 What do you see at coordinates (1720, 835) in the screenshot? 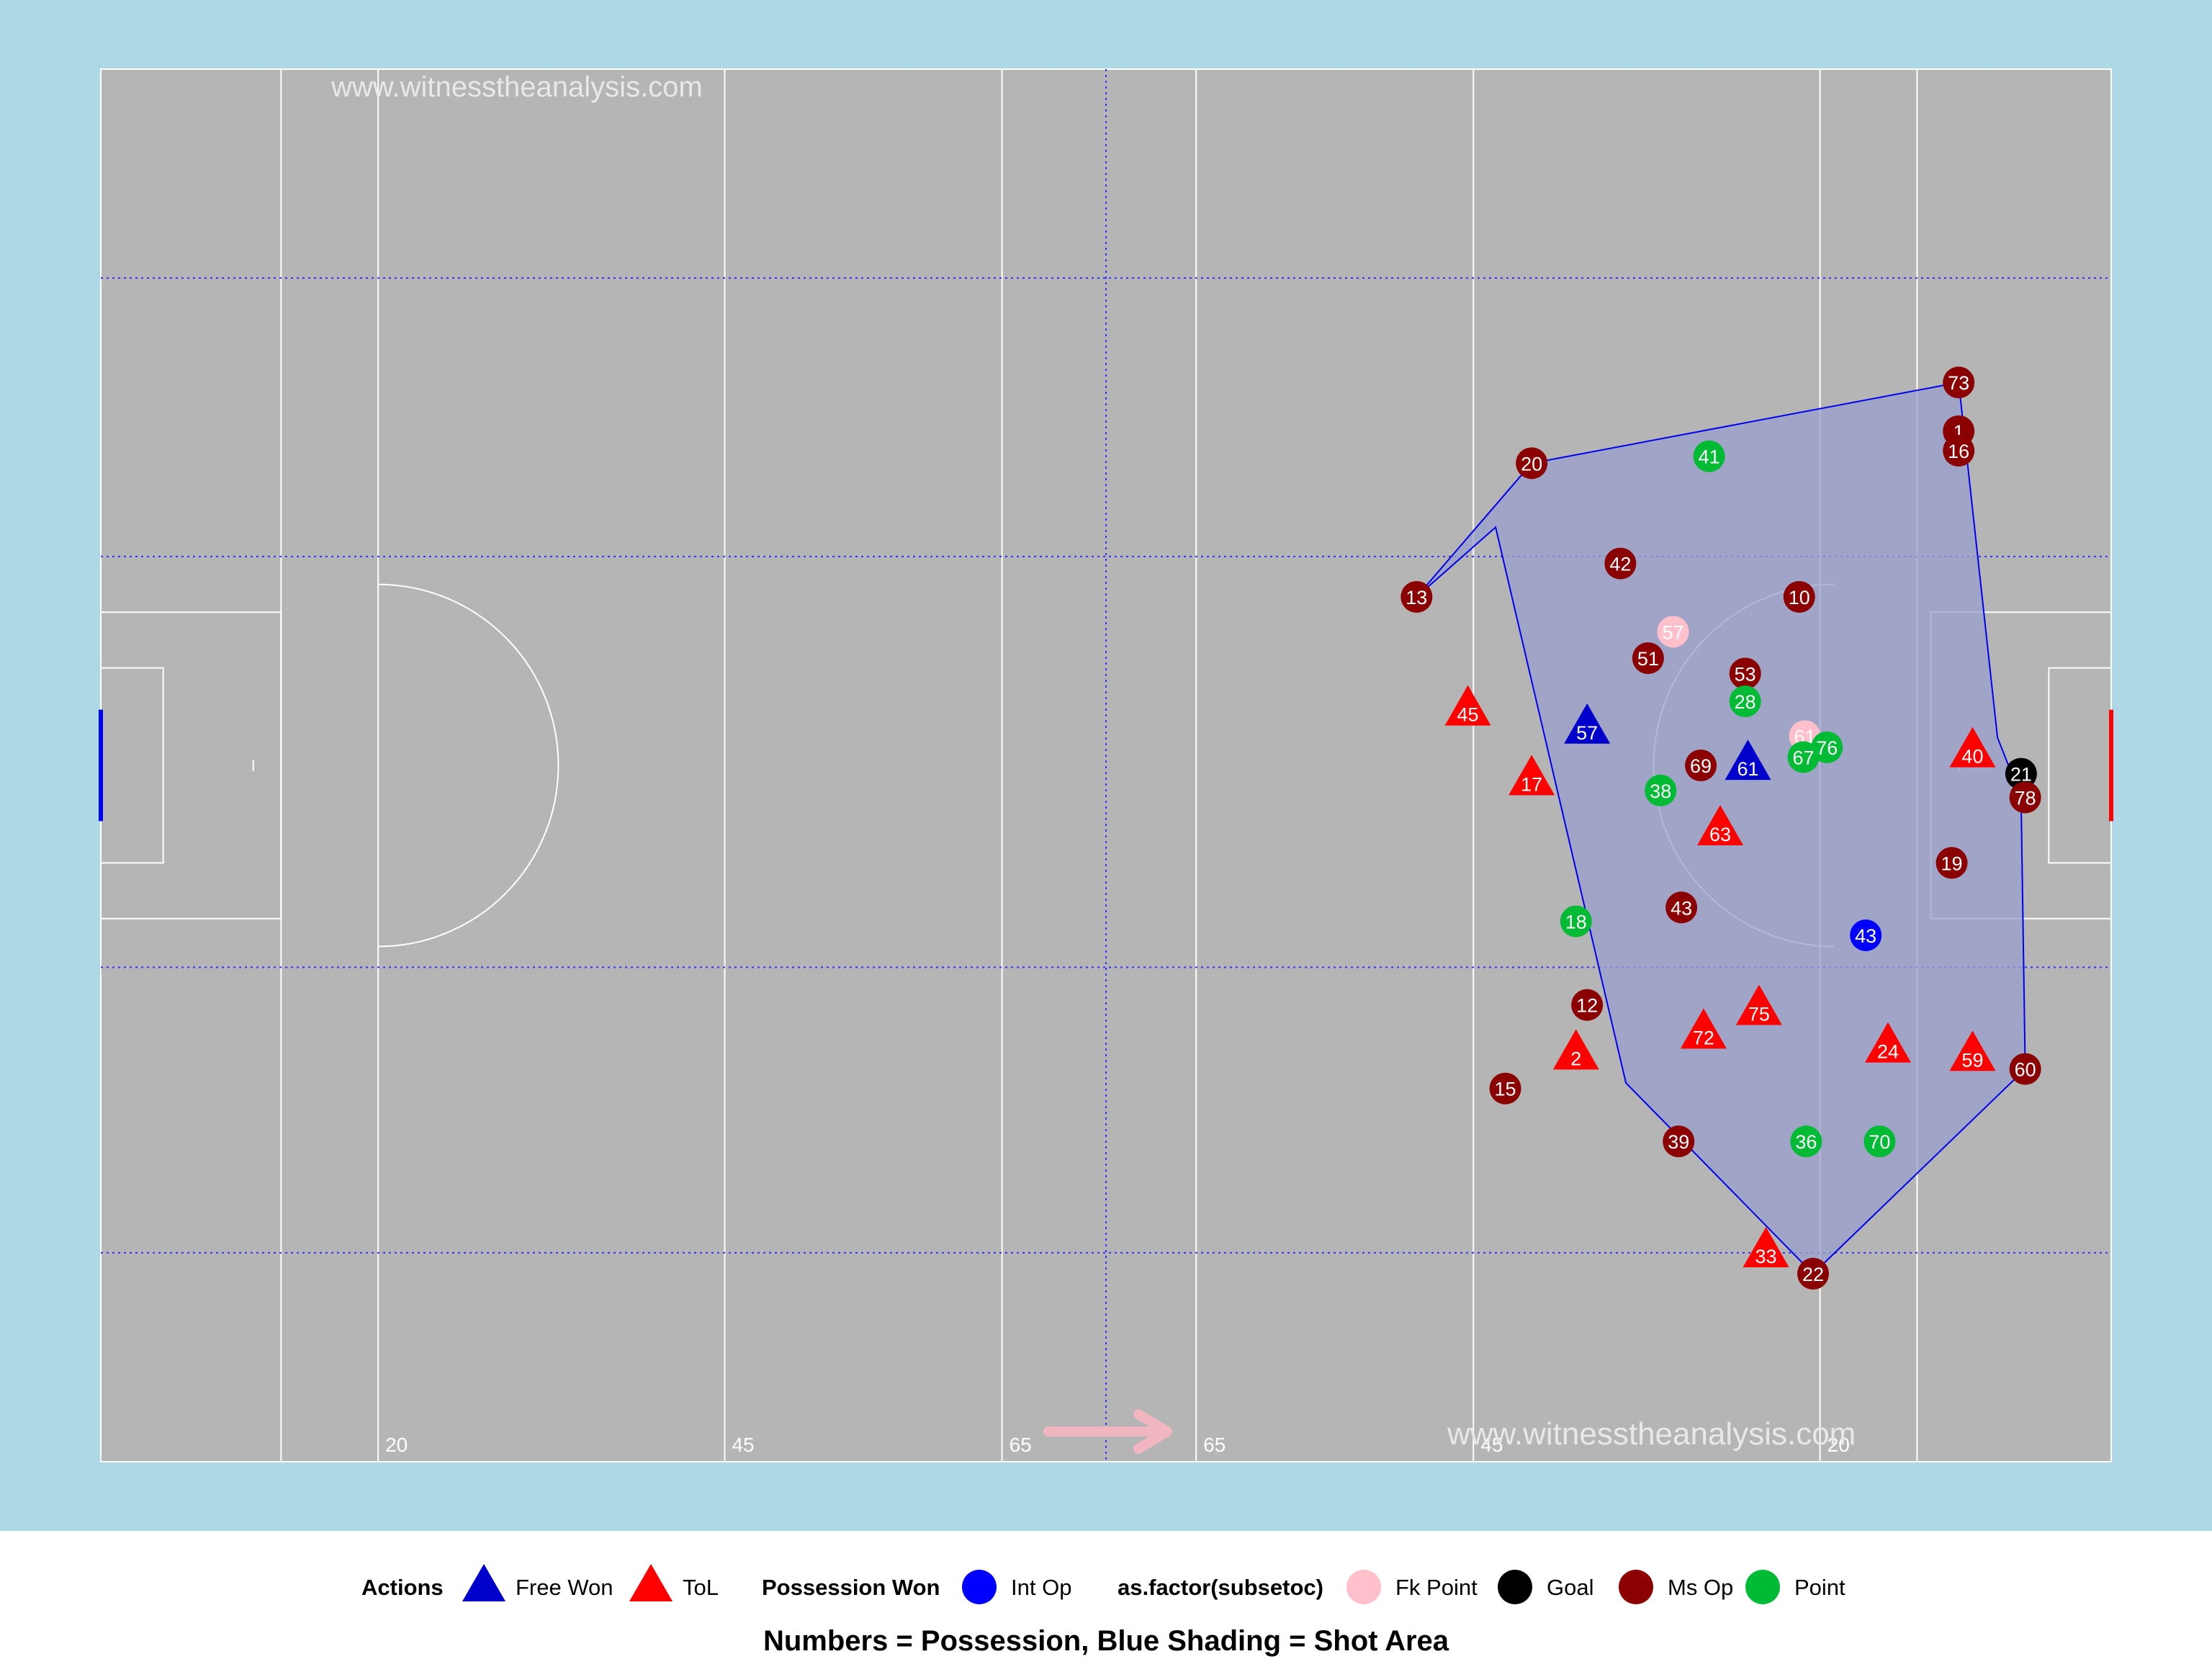
I see `marker-label: 63` at bounding box center [1720, 835].